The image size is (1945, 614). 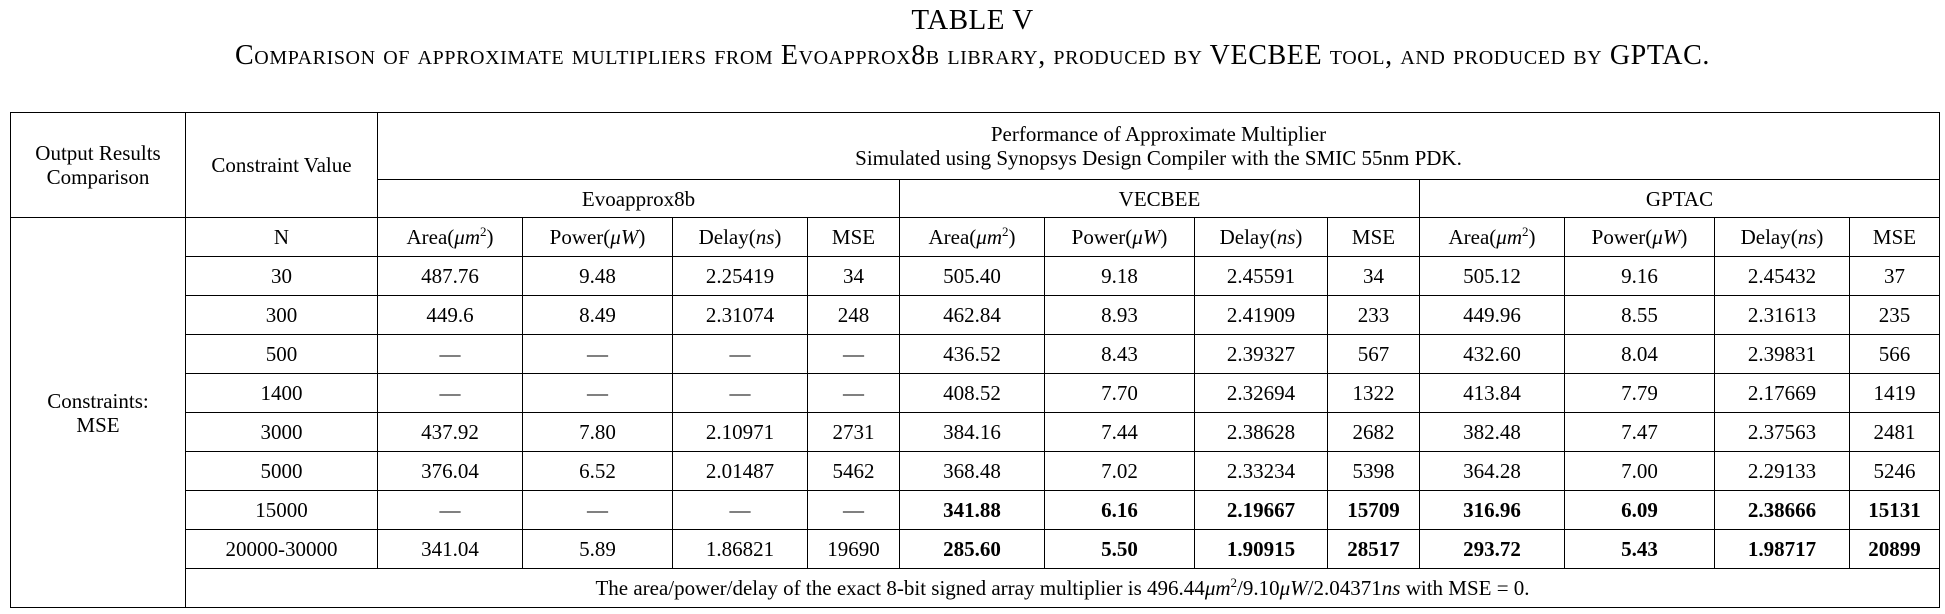 I want to click on value-cell-gptac-mse: 235, so click(x=1894, y=315).